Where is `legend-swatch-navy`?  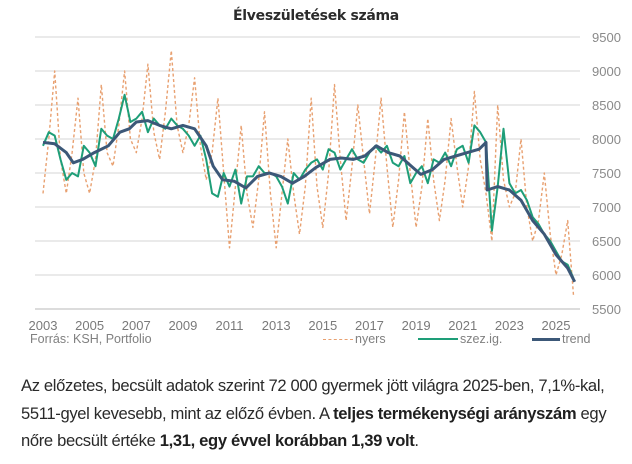 legend-swatch-navy is located at coordinates (546, 339).